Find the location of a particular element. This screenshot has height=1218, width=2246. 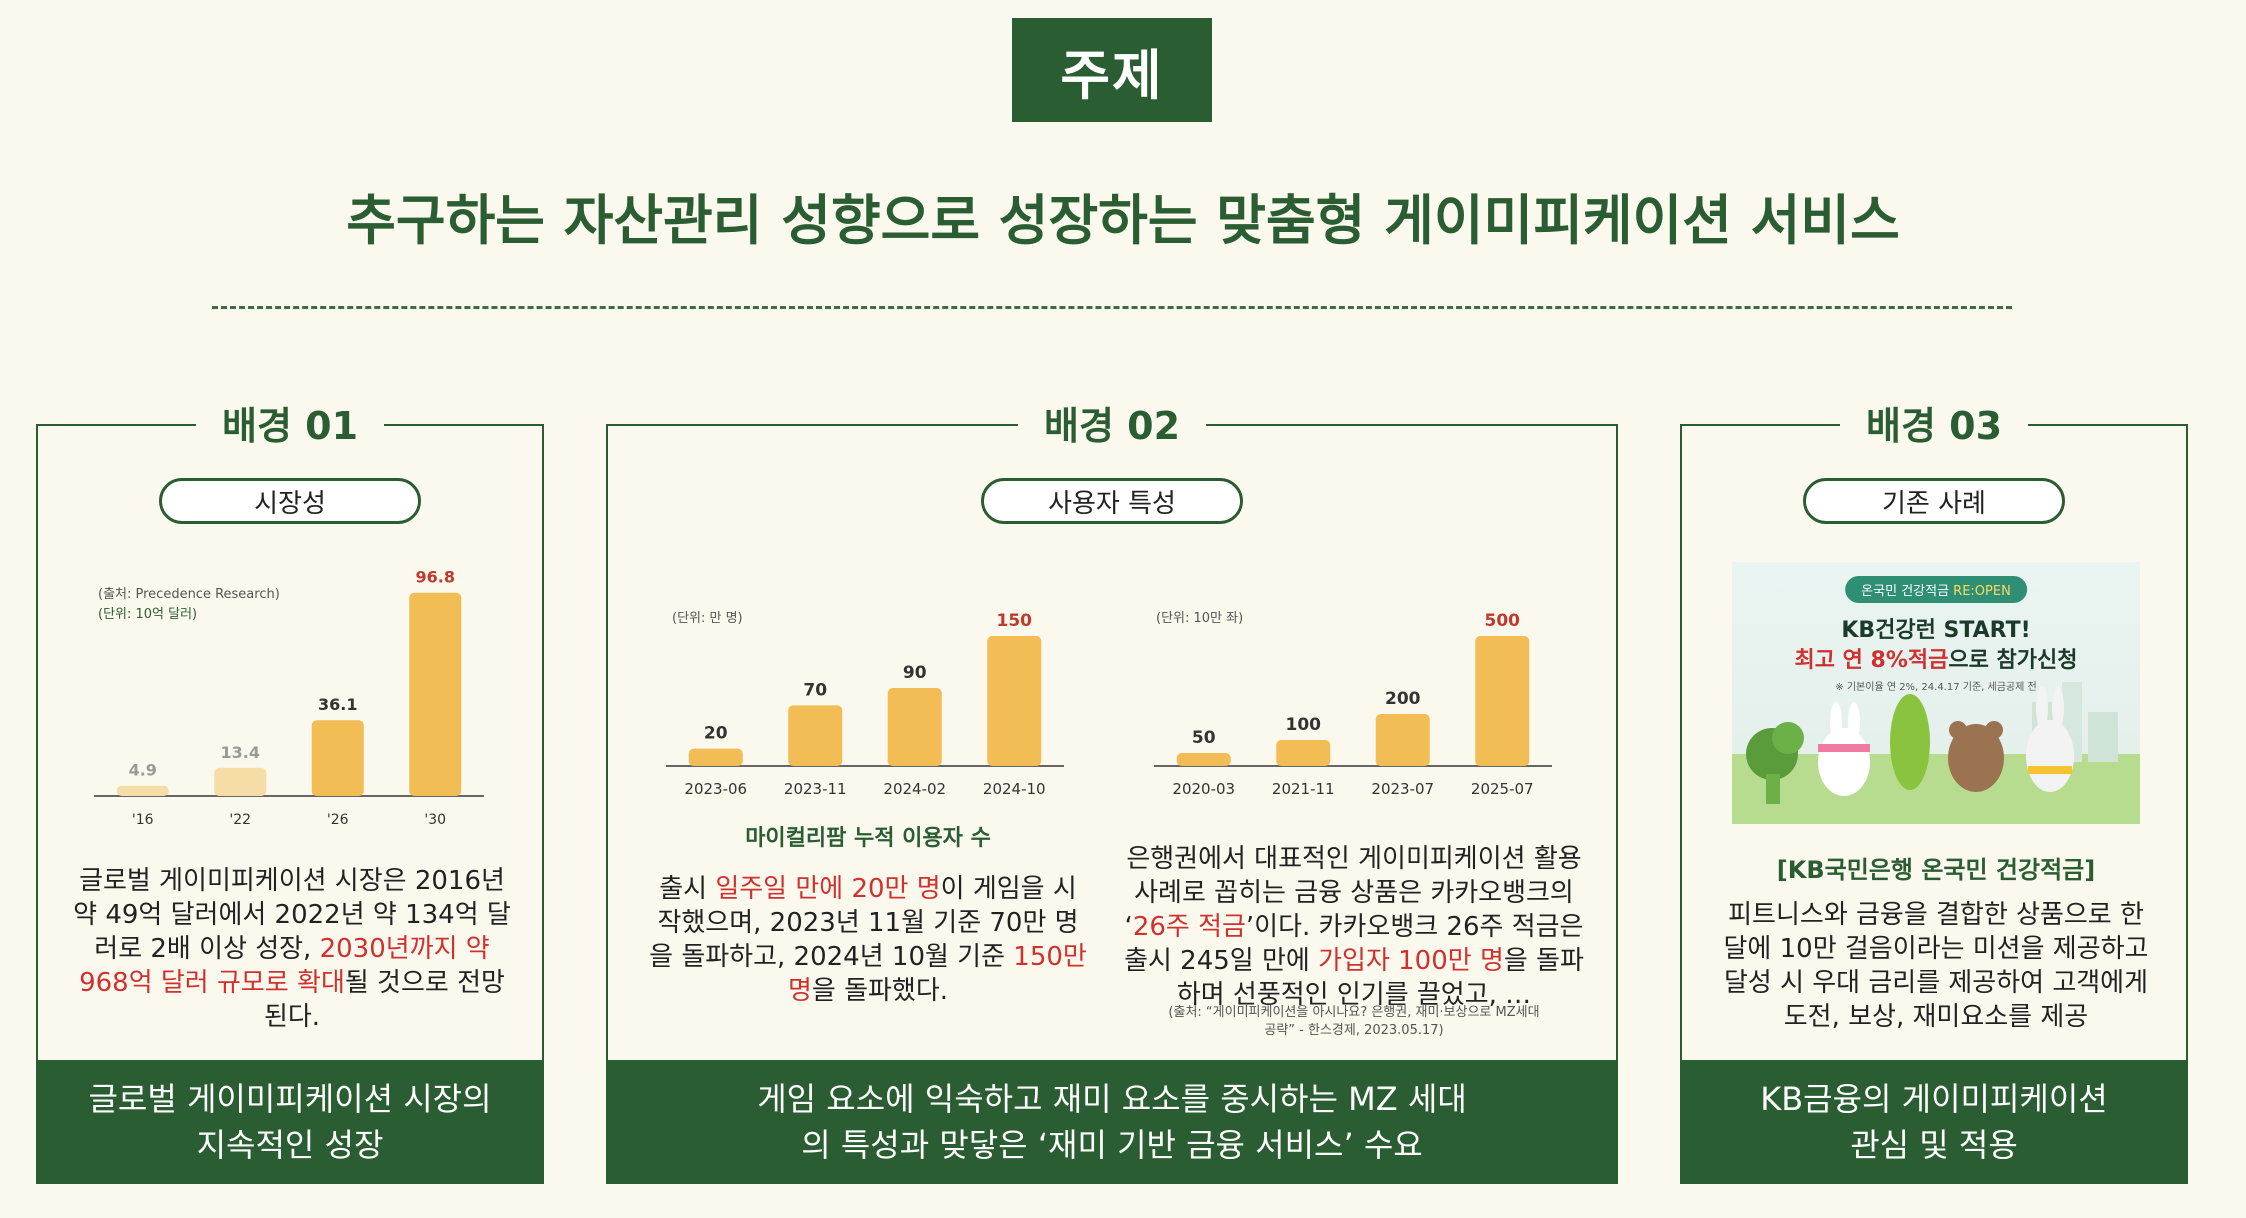

panel-title: 배경 02 is located at coordinates (1112, 426).